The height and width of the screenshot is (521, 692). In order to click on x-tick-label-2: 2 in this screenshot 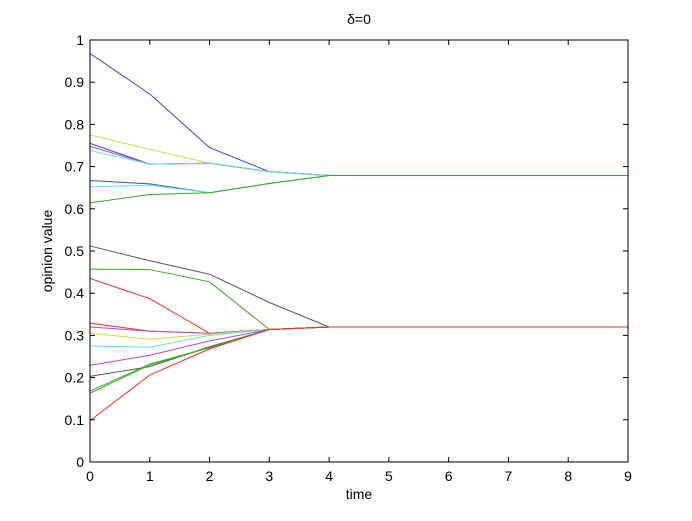, I will do `click(210, 476)`.